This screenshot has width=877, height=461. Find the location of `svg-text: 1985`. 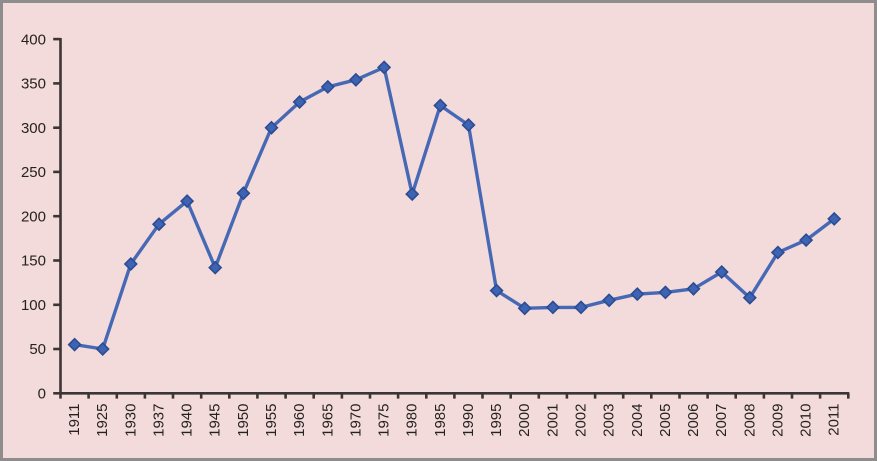

svg-text: 1985 is located at coordinates (440, 420).